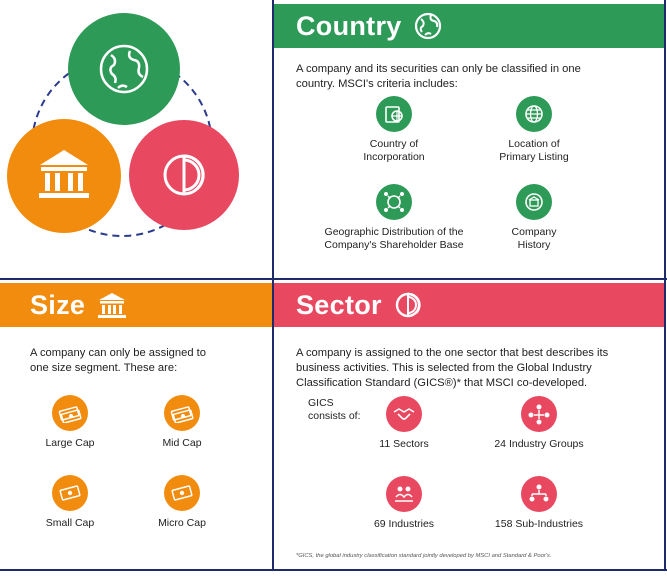 The image size is (667, 582). I want to click on frame-border-right, so click(665, 285).